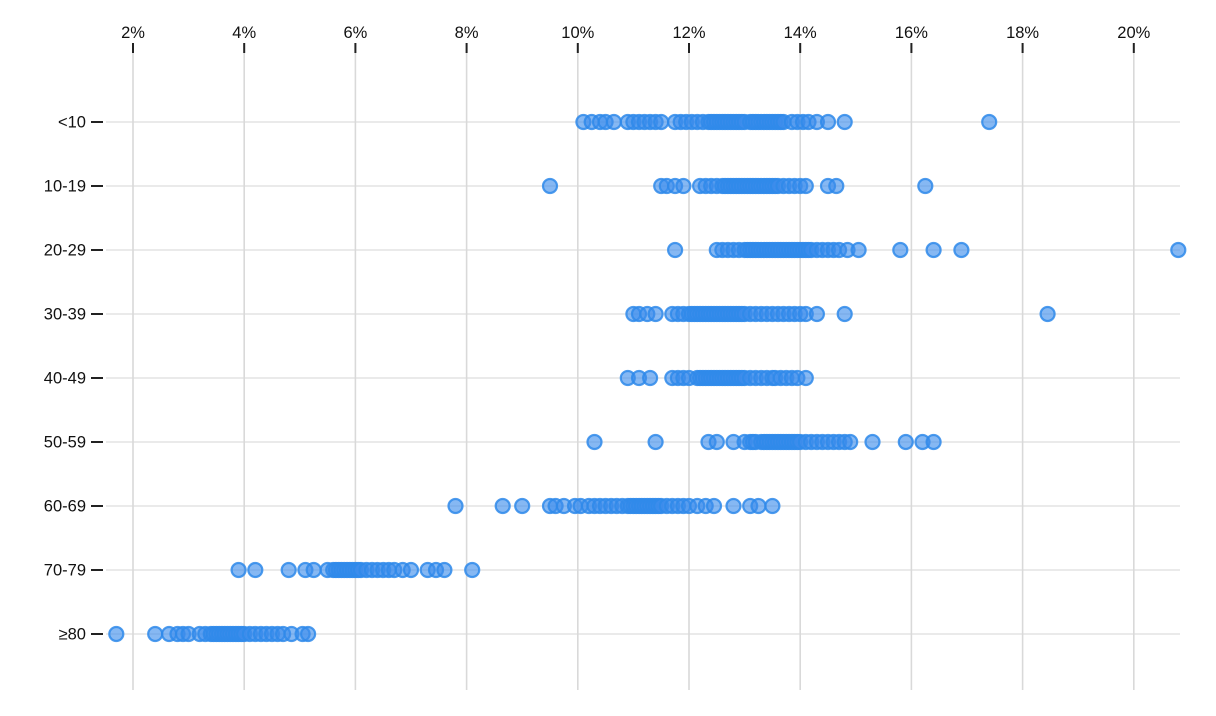 The height and width of the screenshot is (716, 1216). What do you see at coordinates (65, 187) in the screenshot?
I see `y-category-label: 10-19` at bounding box center [65, 187].